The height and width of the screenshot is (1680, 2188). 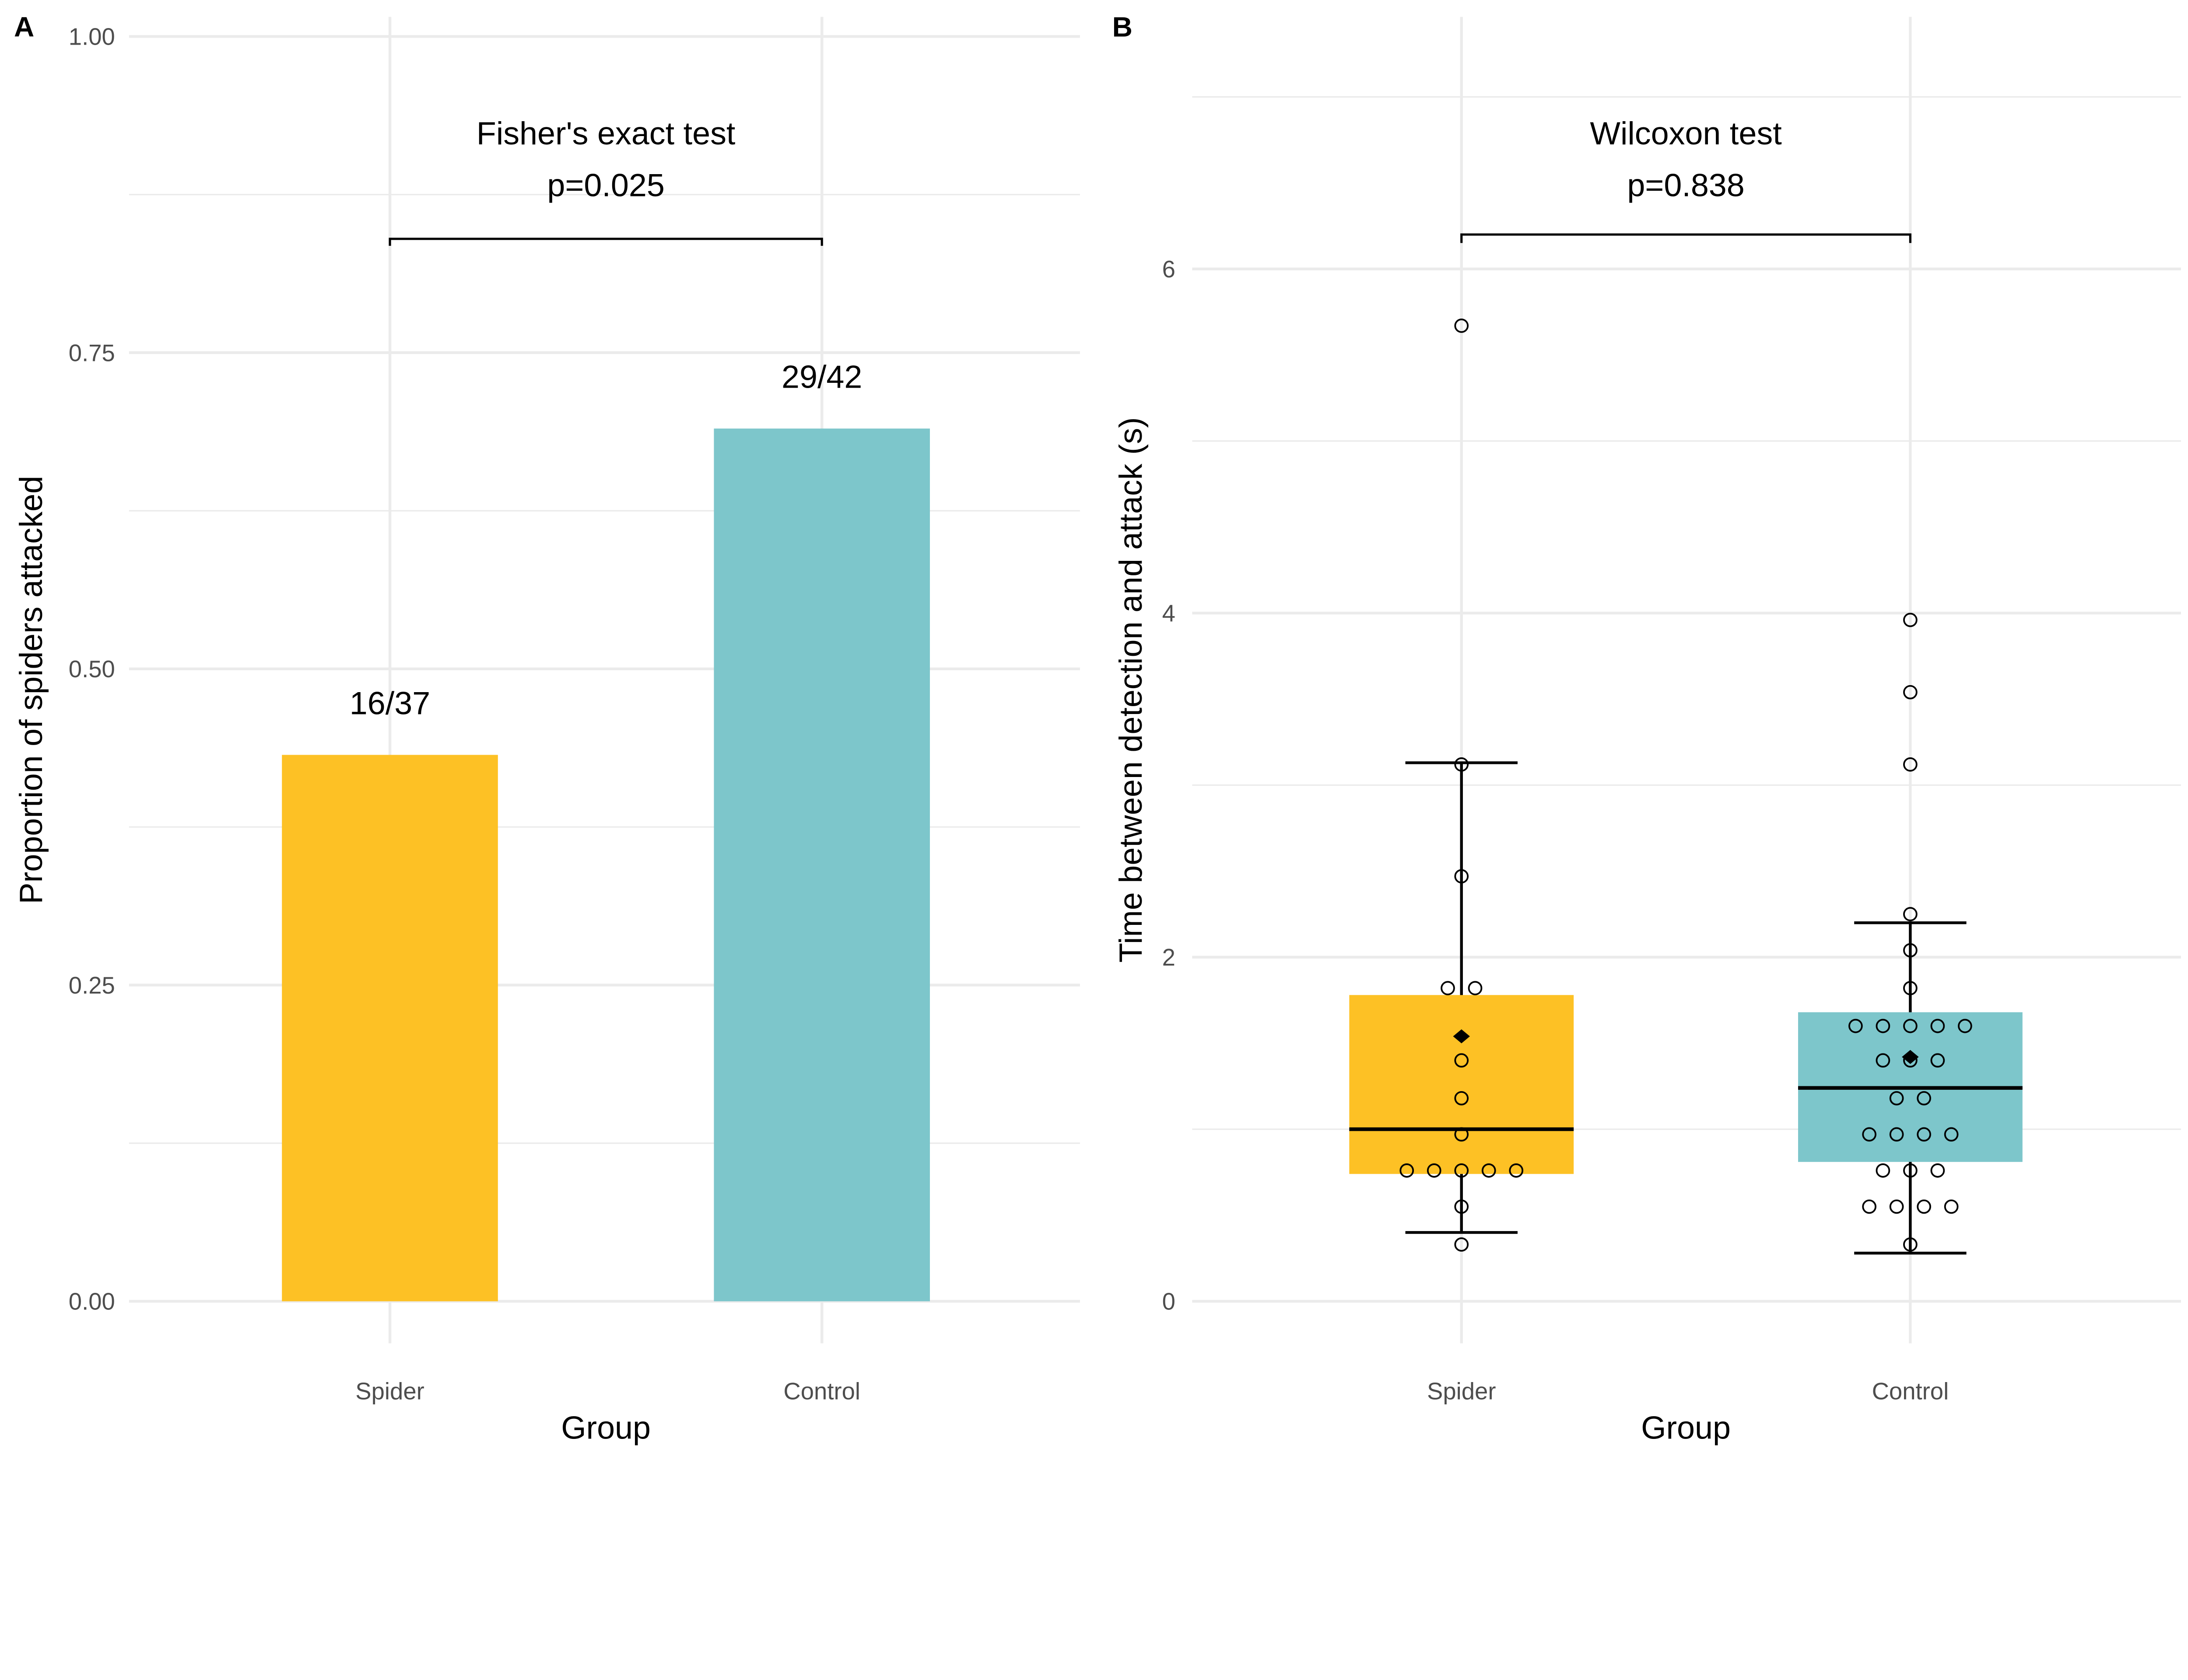 I want to click on y-tick-label: 0.75, so click(x=92, y=353).